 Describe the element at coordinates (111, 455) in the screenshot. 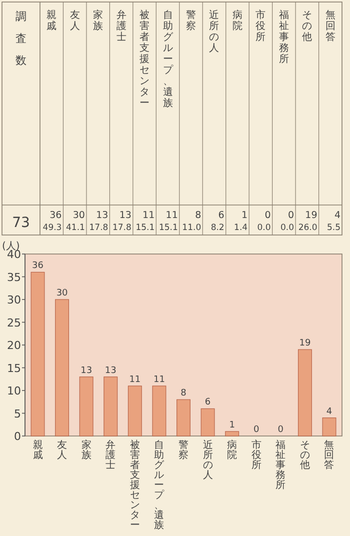

I see `x-tick-label: 弁護士` at that location.